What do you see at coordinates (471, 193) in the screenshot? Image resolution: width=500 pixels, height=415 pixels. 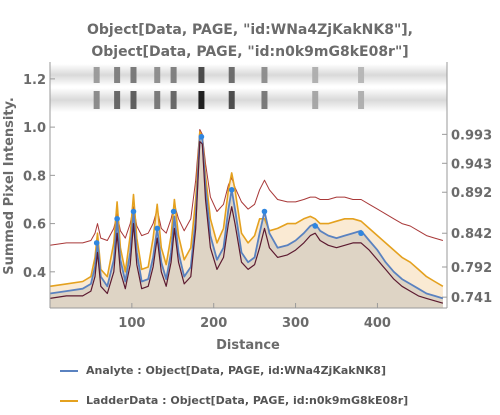 I see `right-tick-label: 0.892` at bounding box center [471, 193].